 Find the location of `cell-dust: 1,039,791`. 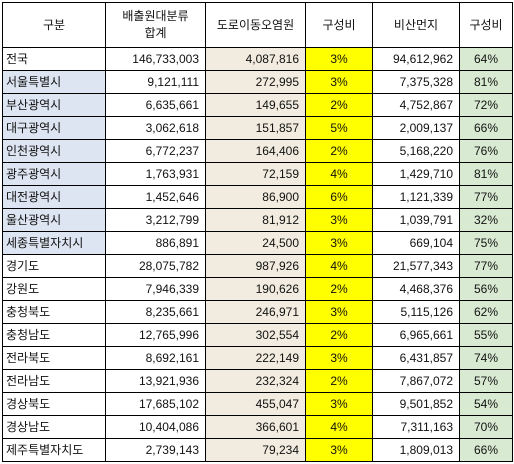

cell-dust: 1,039,791 is located at coordinates (416, 220).